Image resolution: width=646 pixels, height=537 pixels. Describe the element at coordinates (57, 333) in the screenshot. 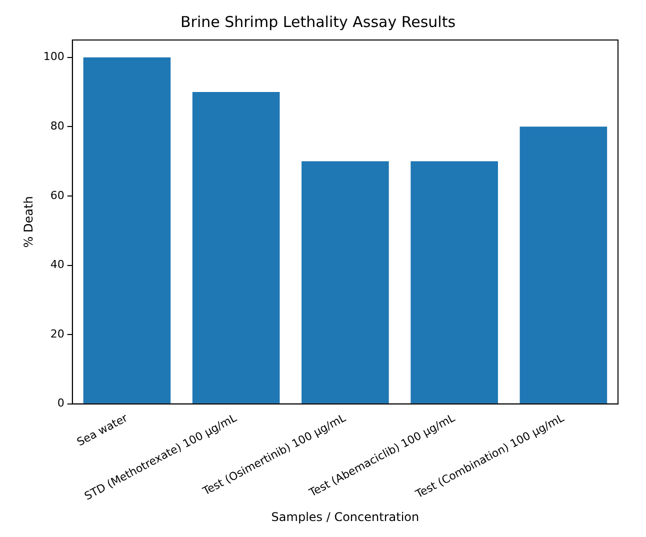

I see `y-tick-label: 20` at that location.